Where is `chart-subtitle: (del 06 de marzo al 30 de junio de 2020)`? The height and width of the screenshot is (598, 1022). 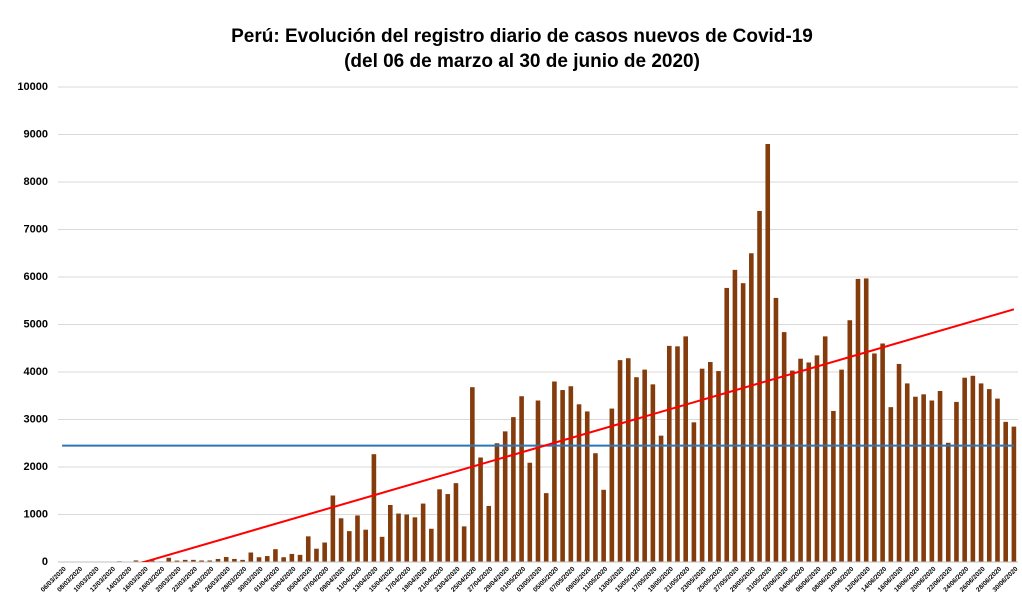
chart-subtitle: (del 06 de marzo al 30 de junio de 2020) is located at coordinates (522, 61).